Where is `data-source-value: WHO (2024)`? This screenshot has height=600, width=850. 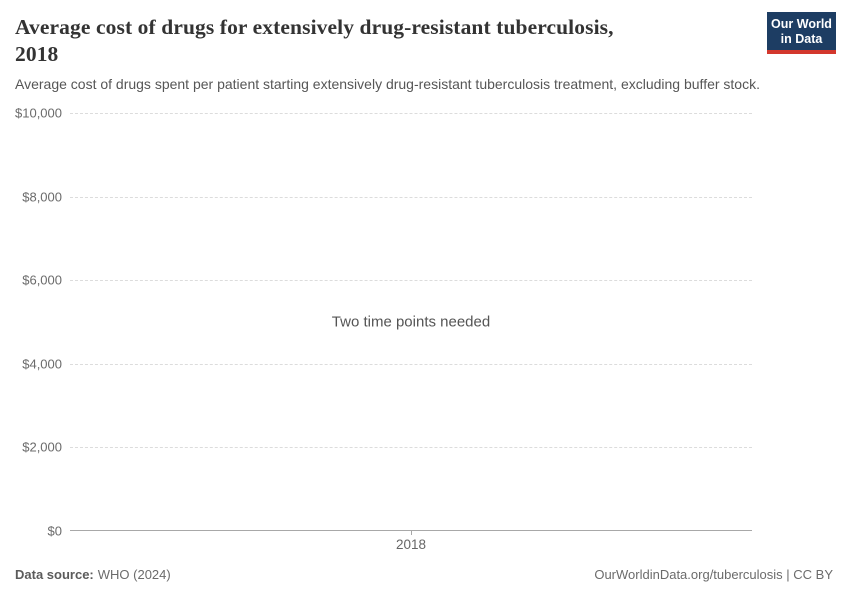
data-source-value: WHO (2024) is located at coordinates (134, 574).